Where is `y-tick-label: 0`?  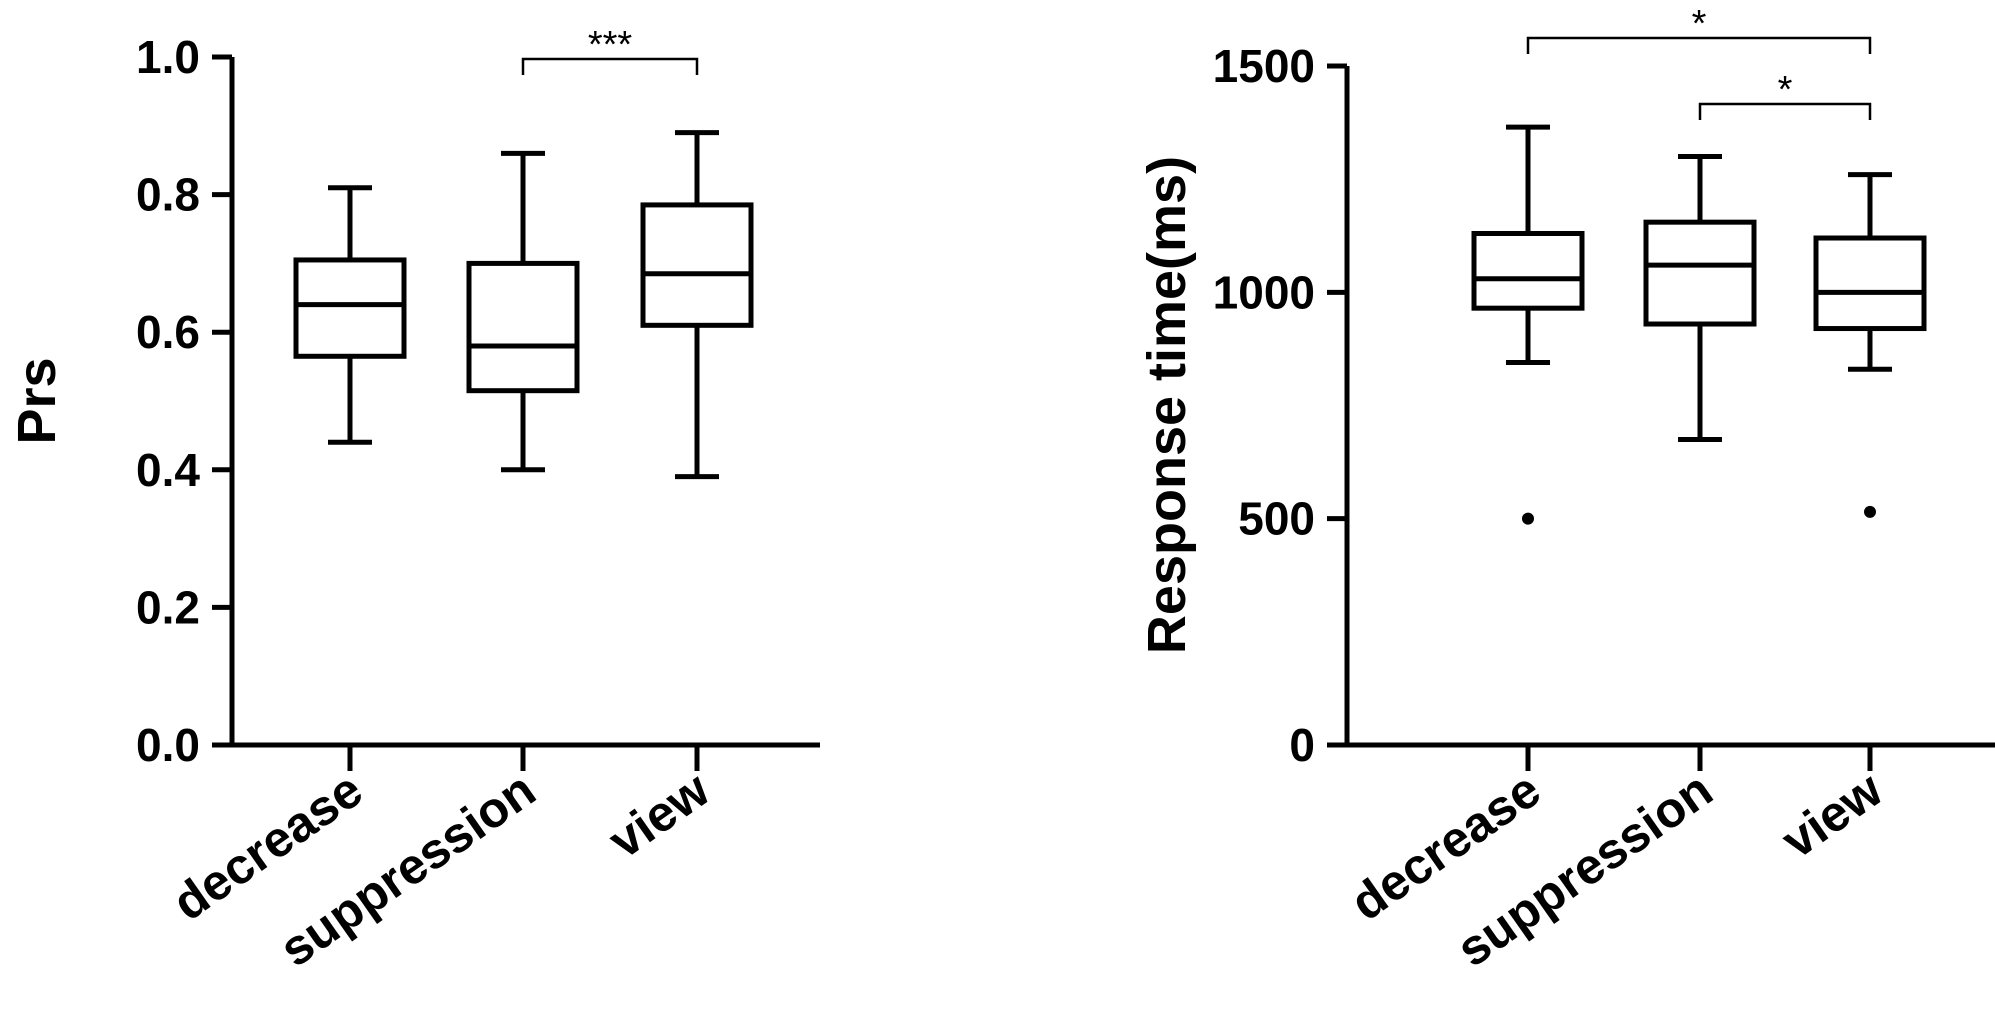
y-tick-label: 0 is located at coordinates (1302, 745).